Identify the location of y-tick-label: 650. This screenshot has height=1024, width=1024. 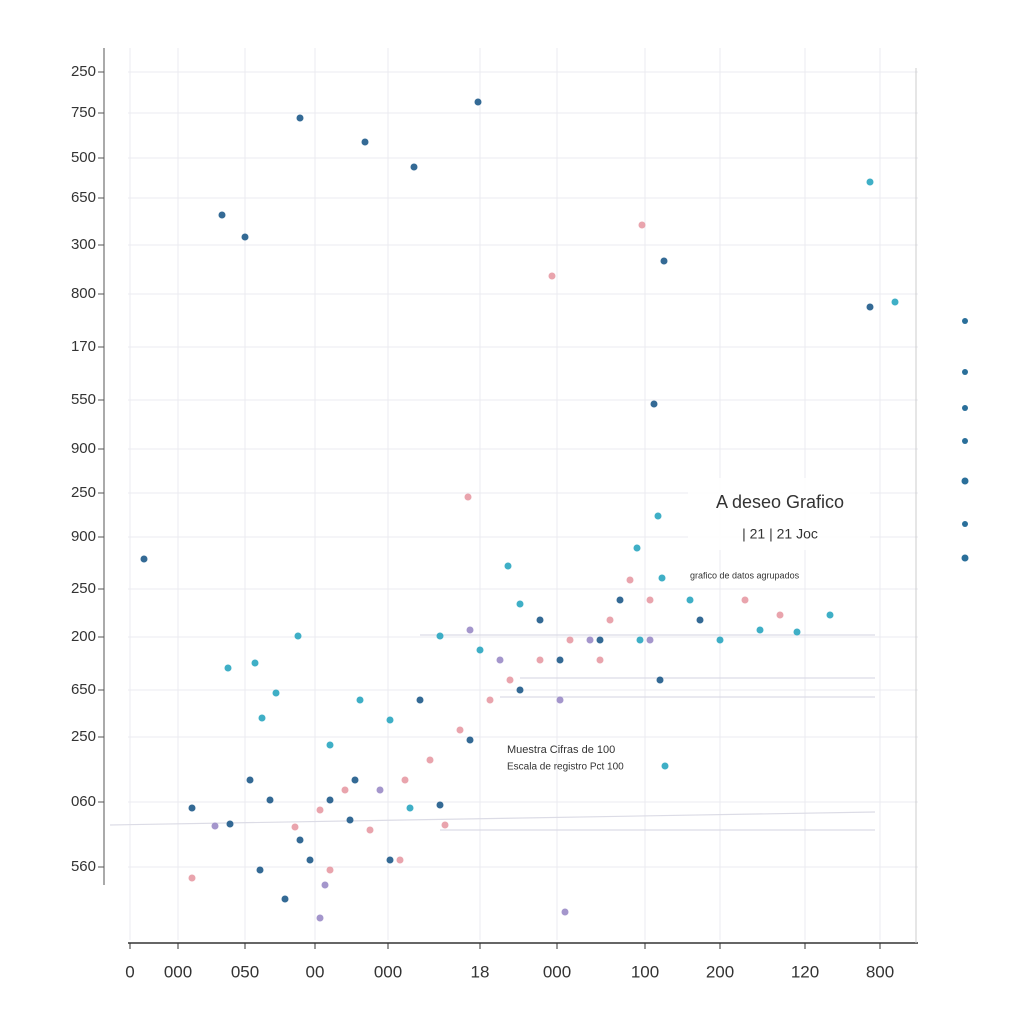
(83, 197).